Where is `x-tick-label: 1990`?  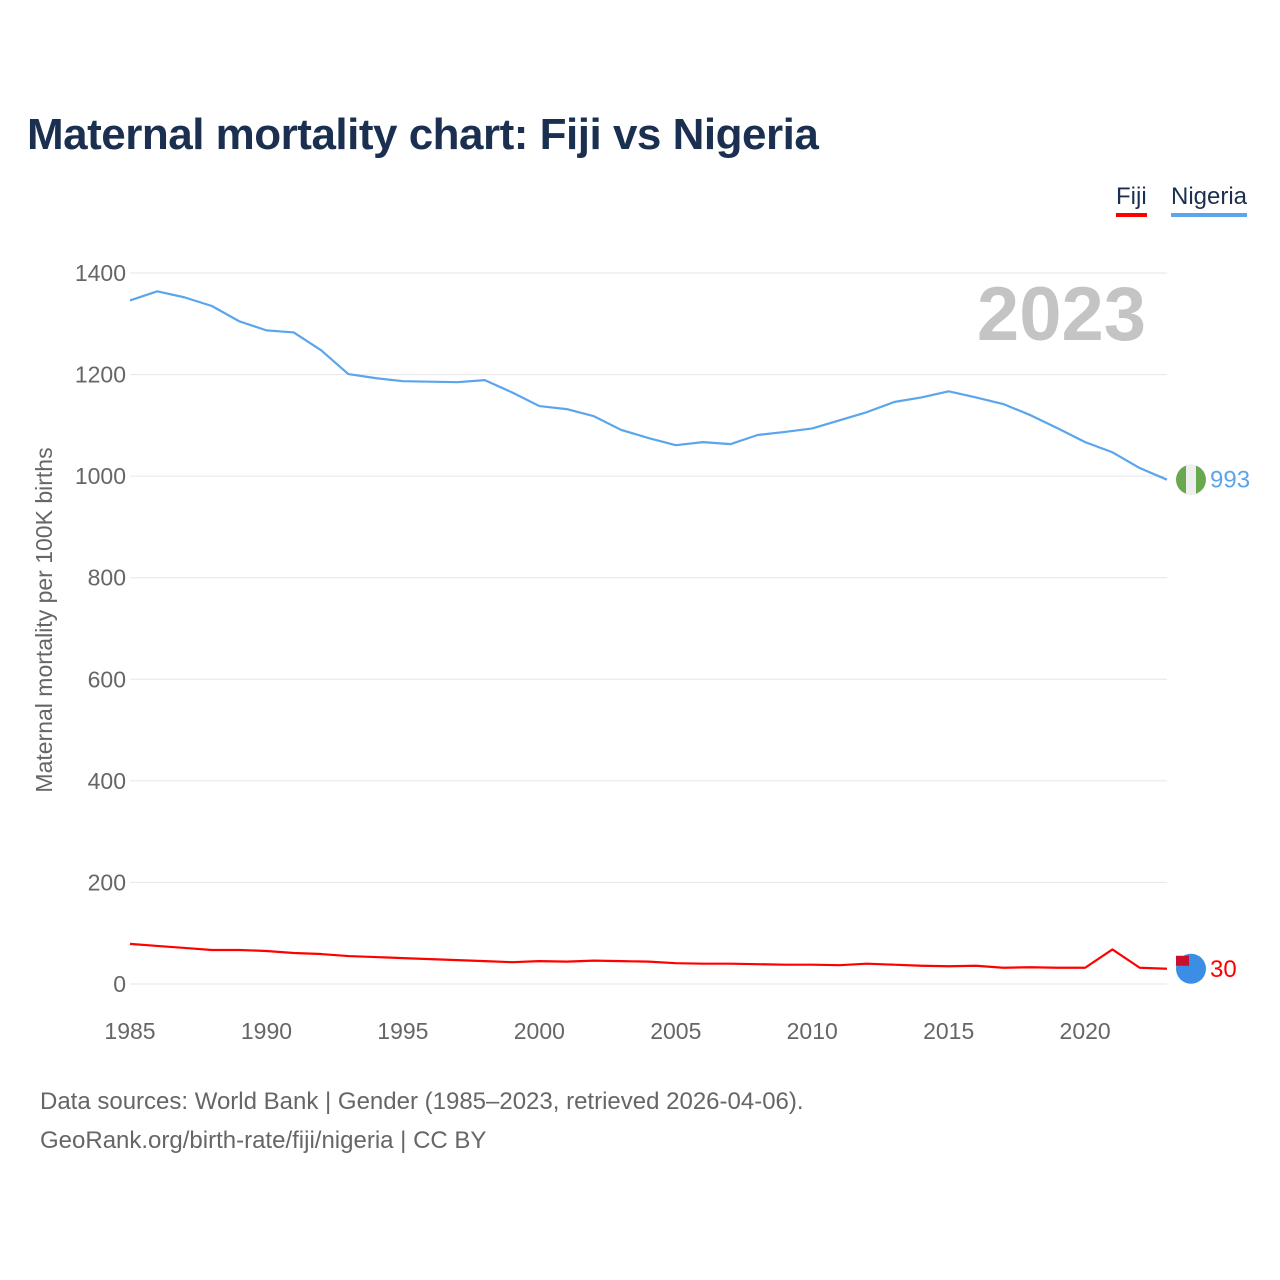 x-tick-label: 1990 is located at coordinates (266, 1031).